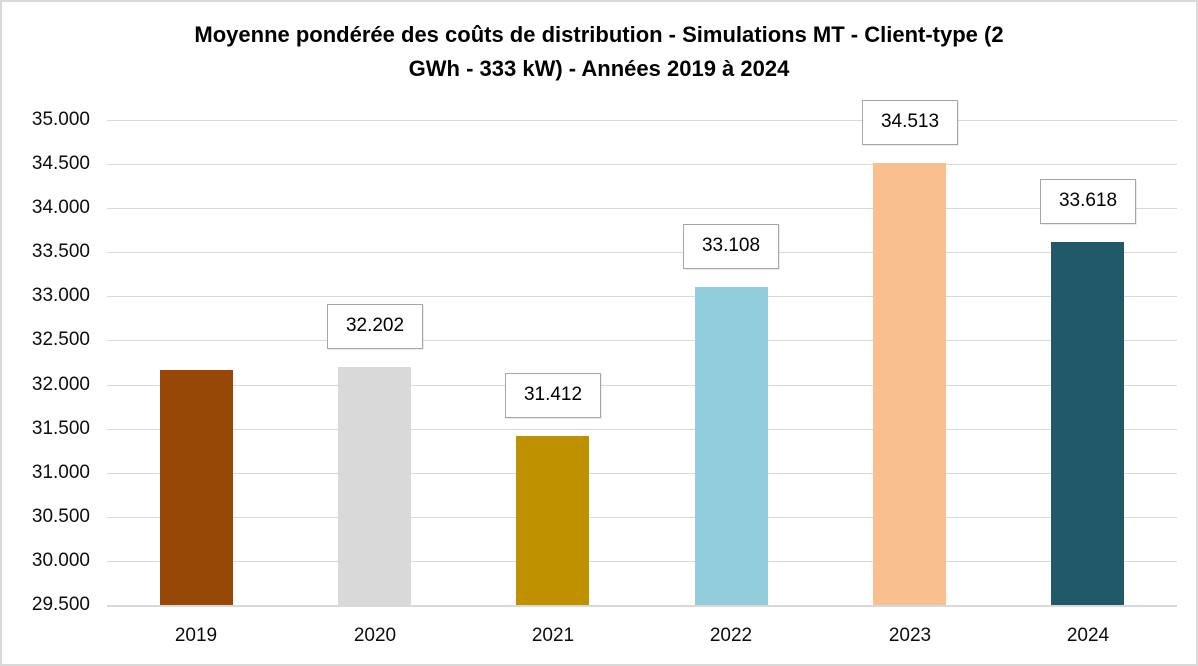 The image size is (1198, 666). I want to click on y-axis-tick-label: 33.000, so click(60, 295).